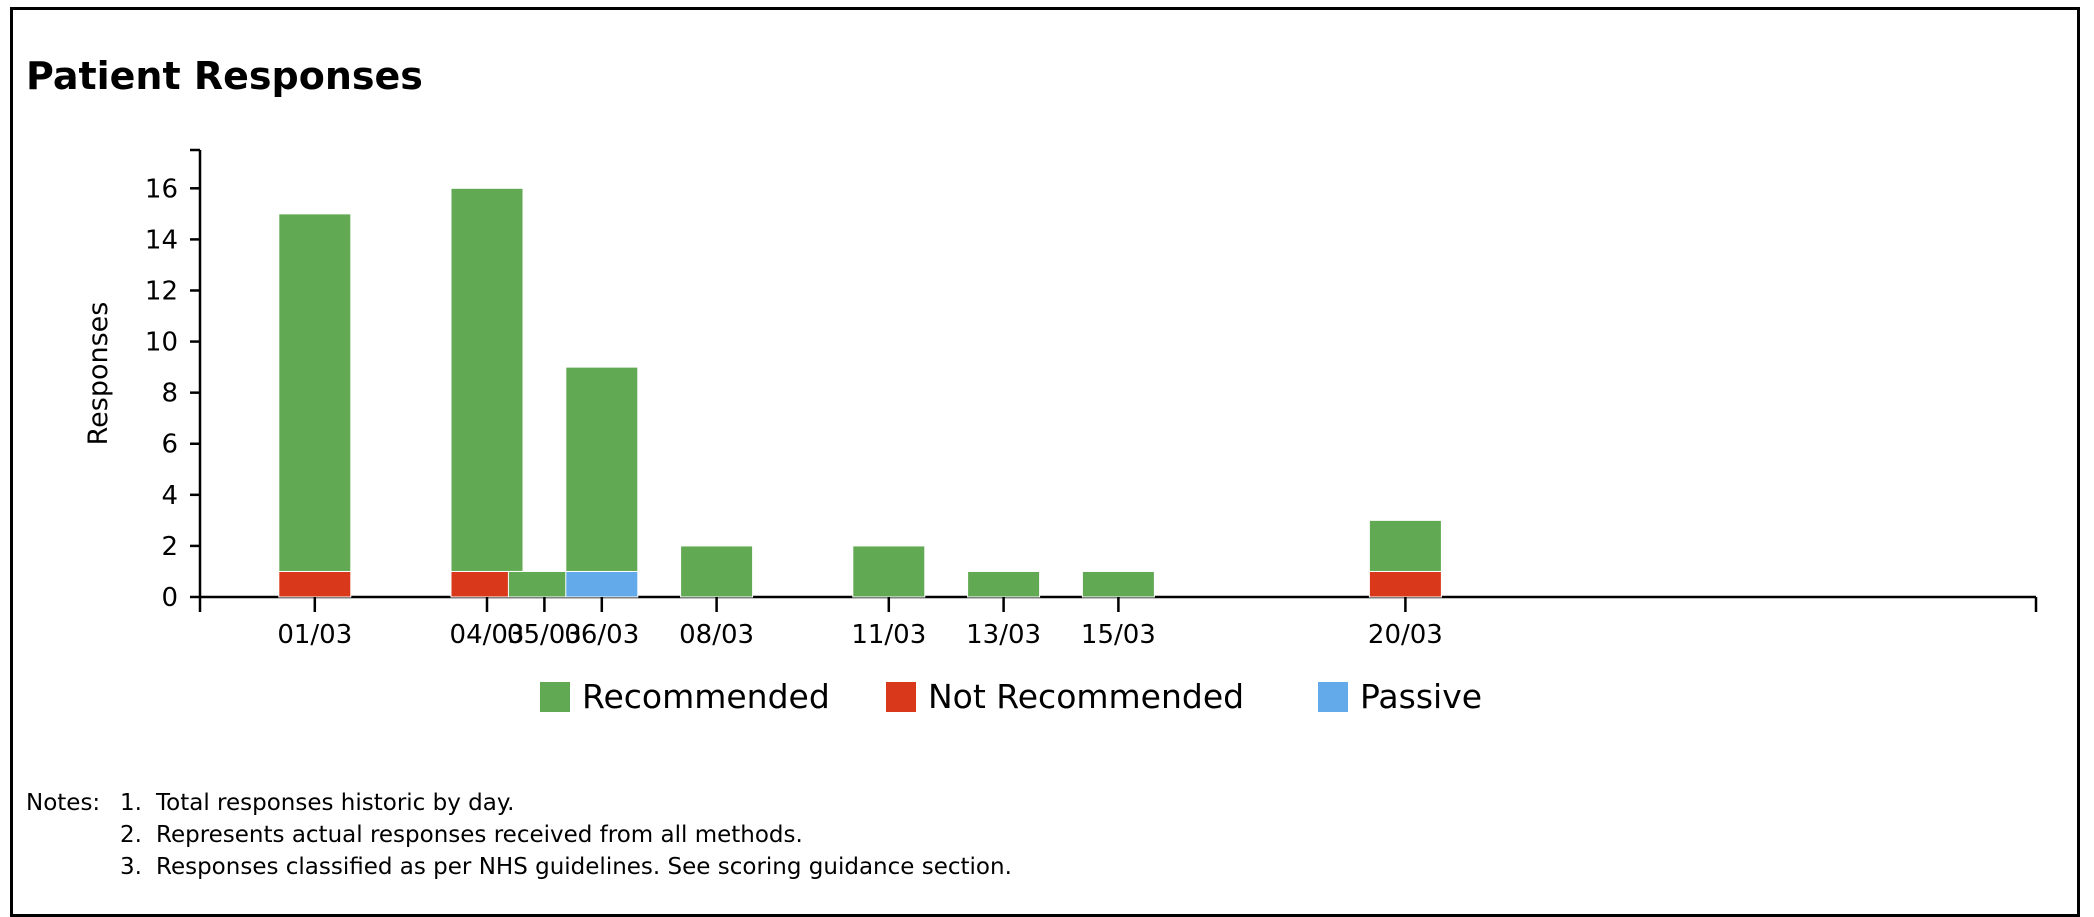 The height and width of the screenshot is (917, 2094). I want to click on y-tick-label: 14, so click(161, 240).